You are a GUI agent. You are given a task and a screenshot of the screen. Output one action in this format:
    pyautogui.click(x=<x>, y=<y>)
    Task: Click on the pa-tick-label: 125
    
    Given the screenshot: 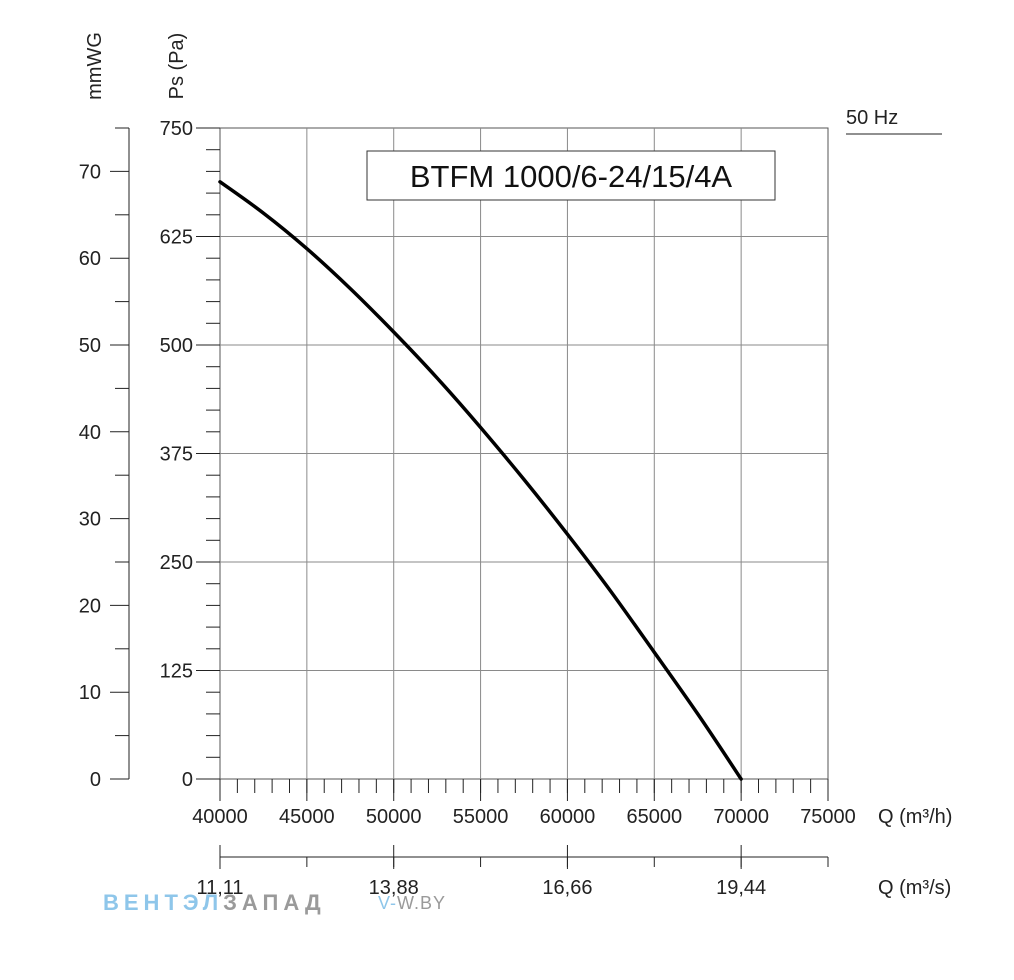 What is the action you would take?
    pyautogui.click(x=176, y=672)
    